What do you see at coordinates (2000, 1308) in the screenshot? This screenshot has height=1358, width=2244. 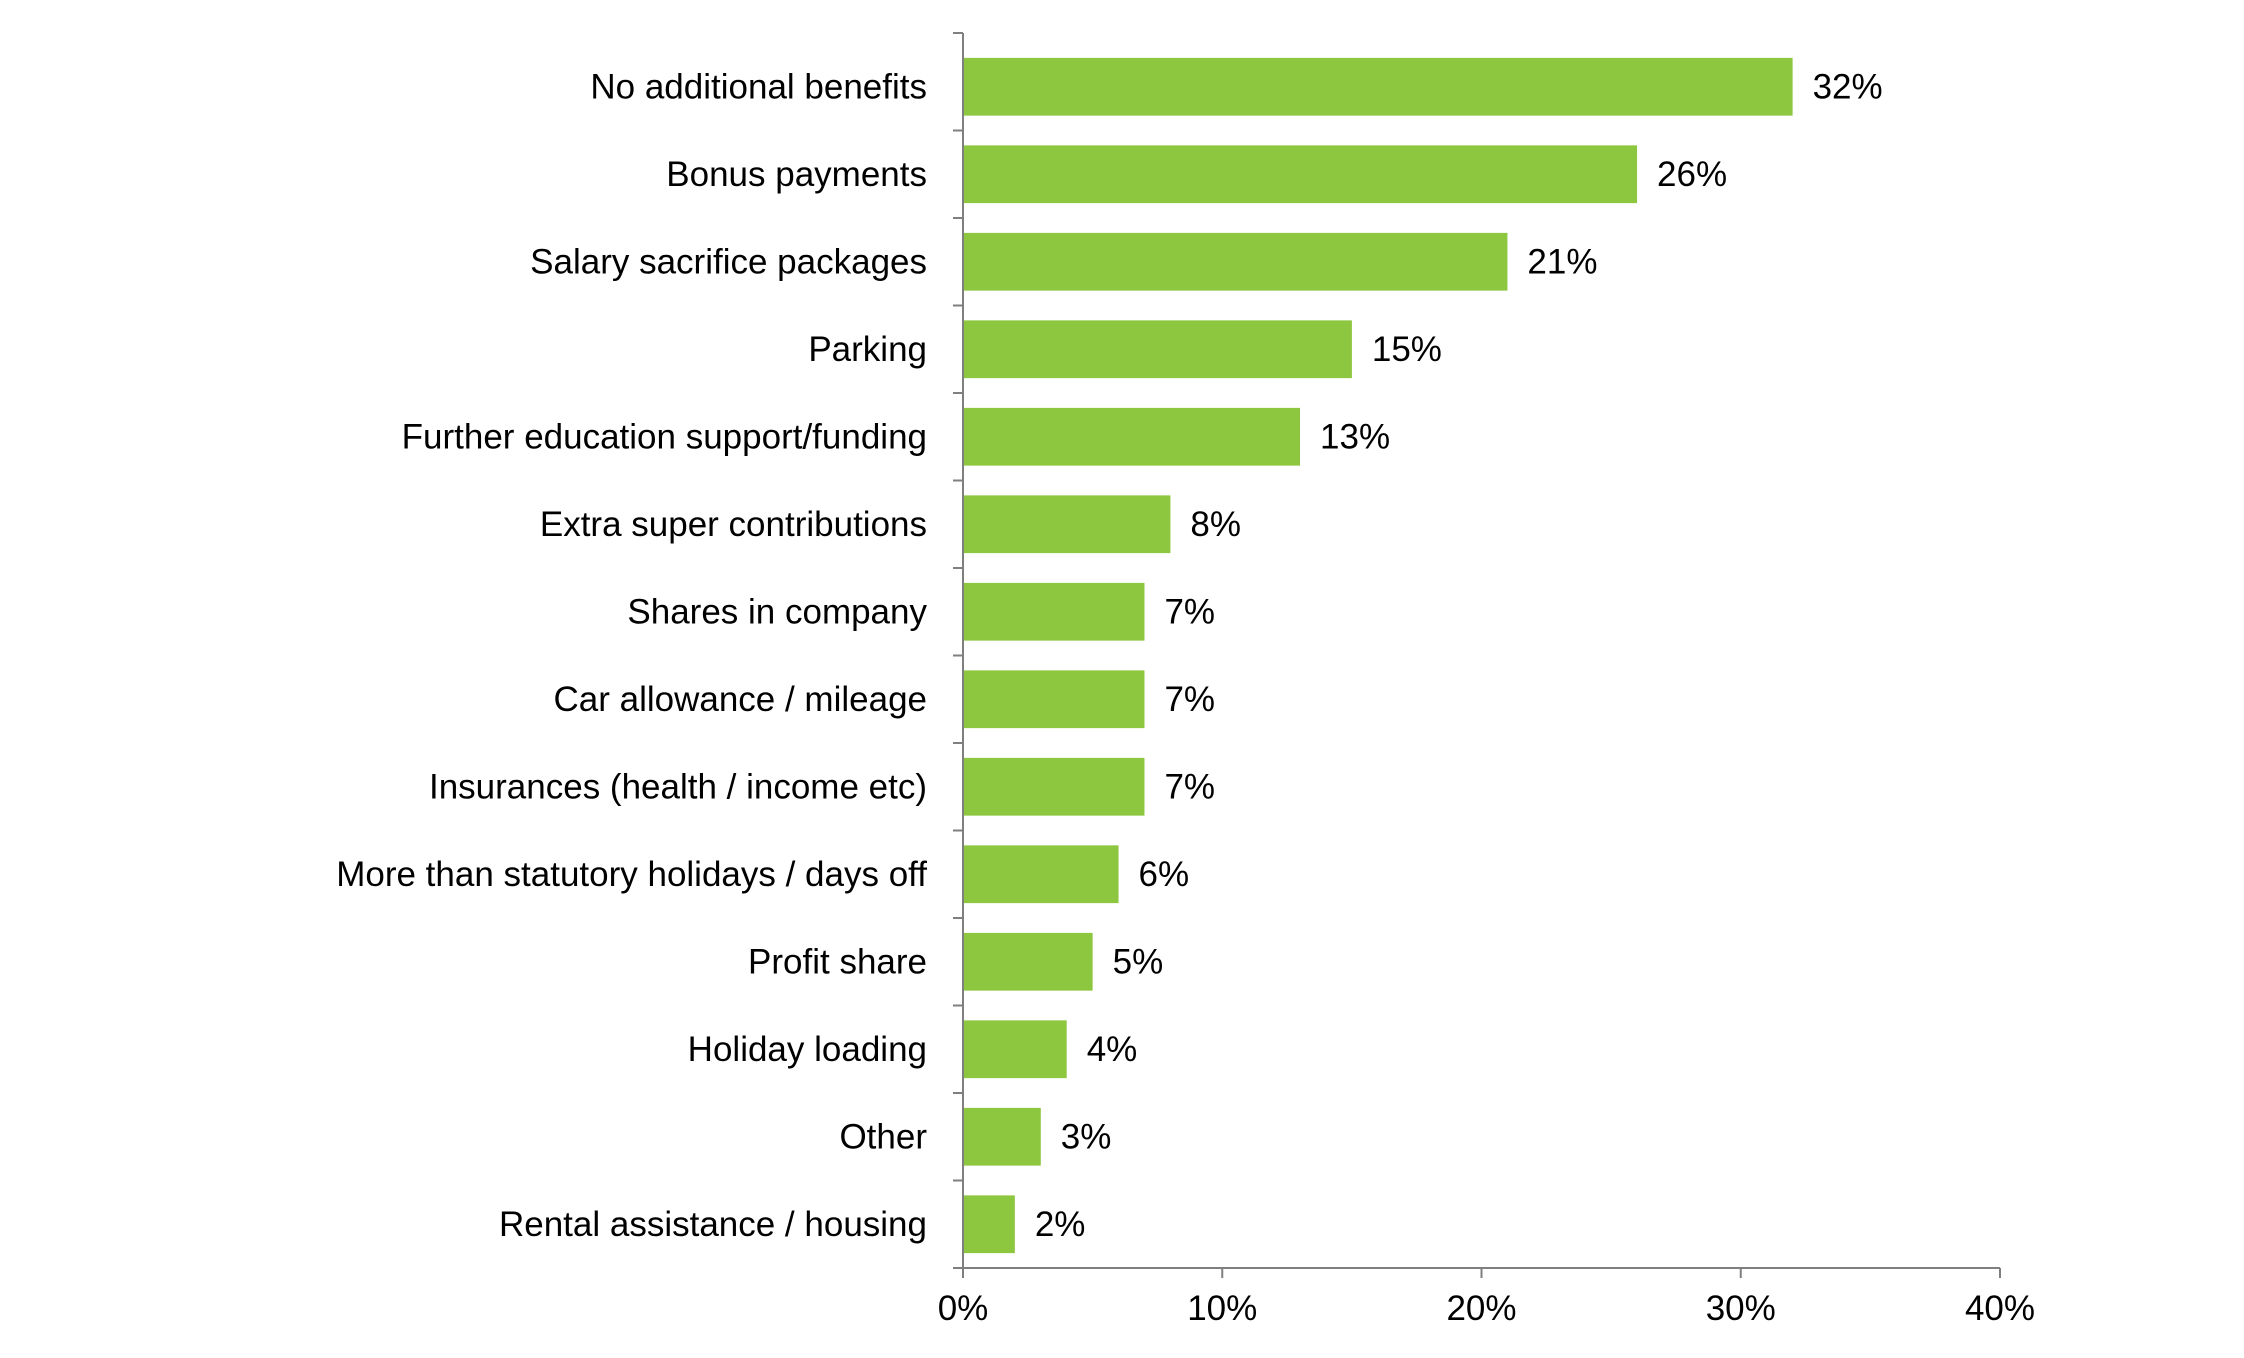 I see `x-tick-label: 40%` at bounding box center [2000, 1308].